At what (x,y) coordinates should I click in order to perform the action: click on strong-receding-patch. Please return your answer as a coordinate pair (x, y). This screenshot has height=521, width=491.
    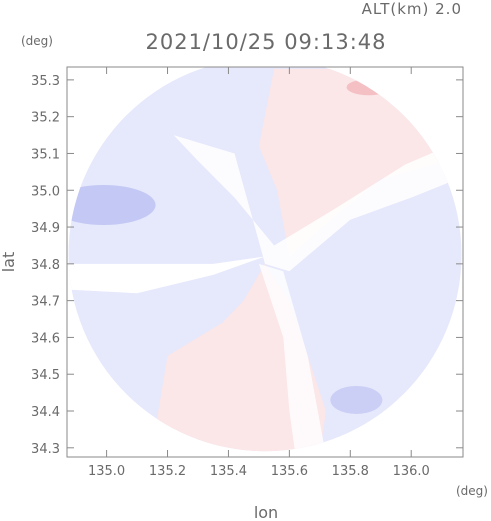
    Looking at the image, I should click on (368, 87).